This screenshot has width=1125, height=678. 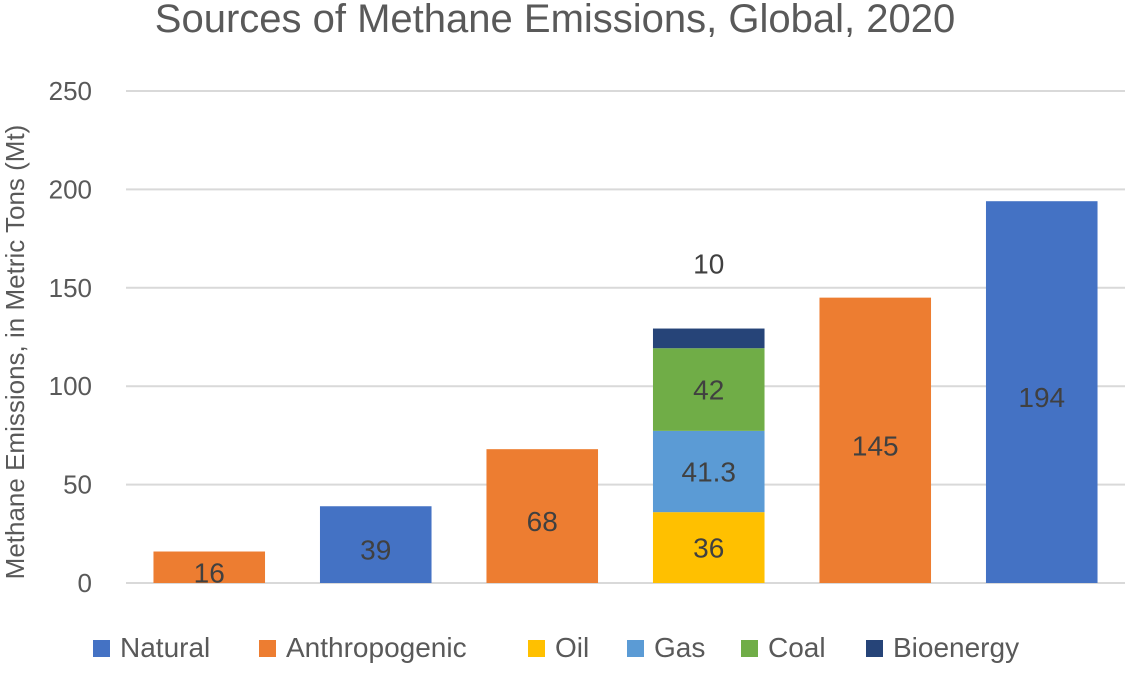 What do you see at coordinates (956, 647) in the screenshot?
I see `legend-label-bioenergy: Bioenergy` at bounding box center [956, 647].